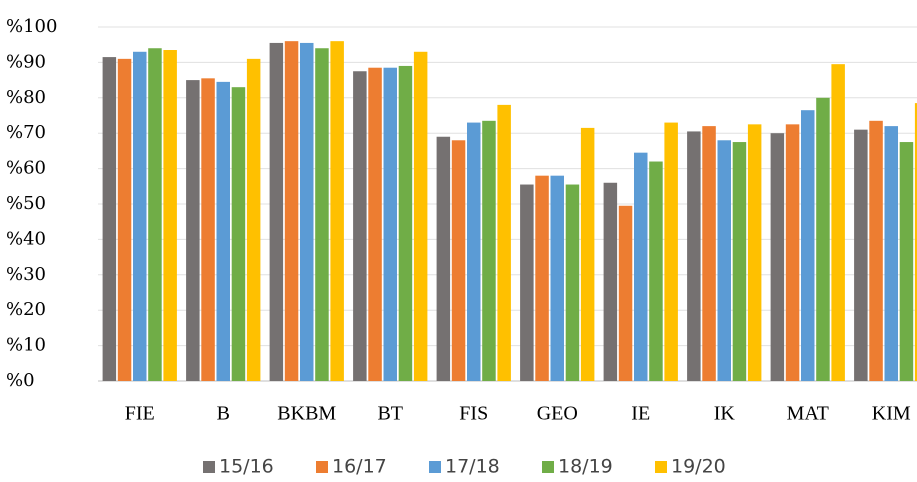  What do you see at coordinates (891, 414) in the screenshot?
I see `x-tick-label: KIM` at bounding box center [891, 414].